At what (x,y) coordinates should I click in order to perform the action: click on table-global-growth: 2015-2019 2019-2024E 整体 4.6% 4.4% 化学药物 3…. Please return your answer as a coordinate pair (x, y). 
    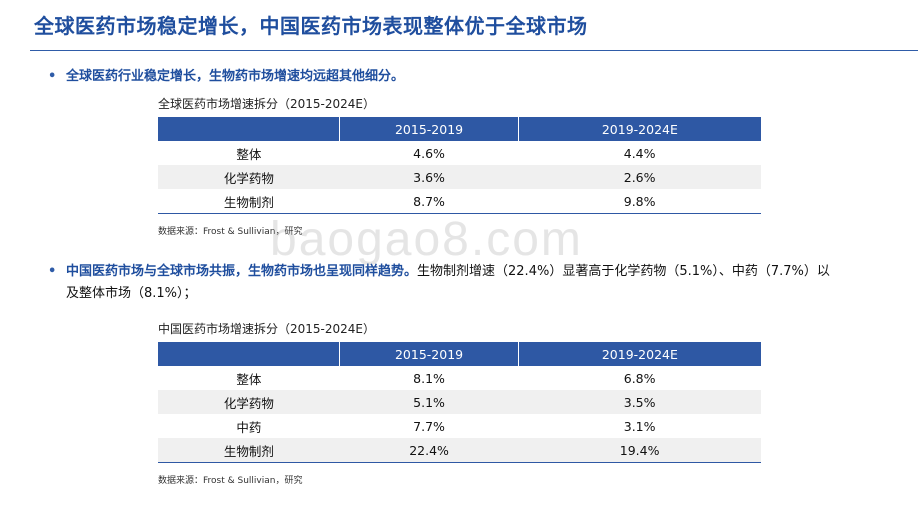
    Looking at the image, I should click on (459, 165).